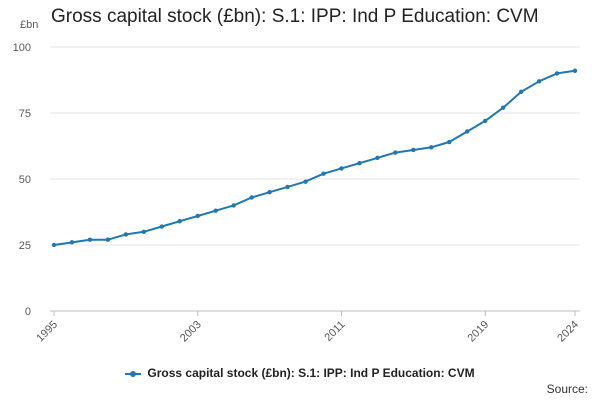 The width and height of the screenshot is (600, 400). I want to click on y-tick-label: 25, so click(25, 246).